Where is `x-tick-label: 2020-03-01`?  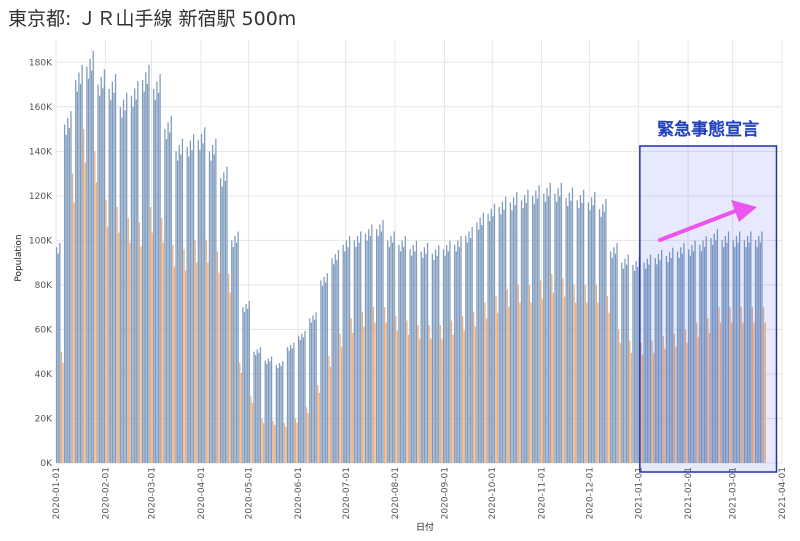 x-tick-label: 2020-03-01 is located at coordinates (153, 493).